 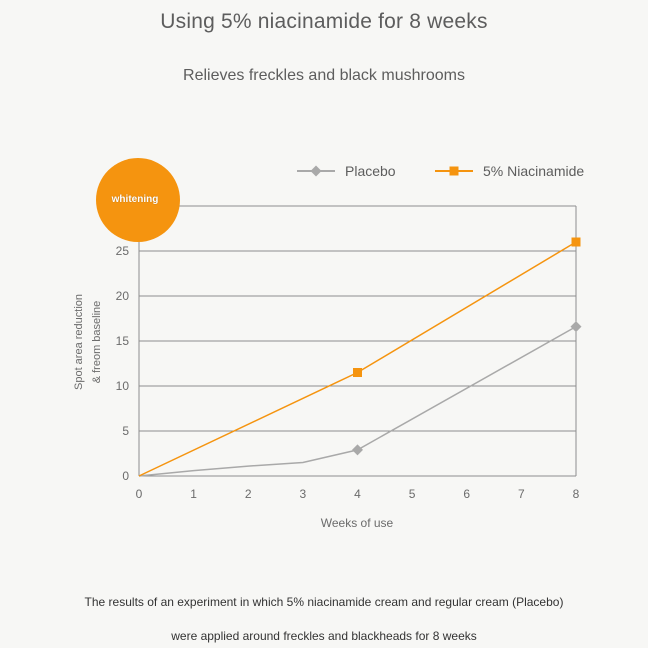 I want to click on x-tick-label: 0, so click(x=139, y=494).